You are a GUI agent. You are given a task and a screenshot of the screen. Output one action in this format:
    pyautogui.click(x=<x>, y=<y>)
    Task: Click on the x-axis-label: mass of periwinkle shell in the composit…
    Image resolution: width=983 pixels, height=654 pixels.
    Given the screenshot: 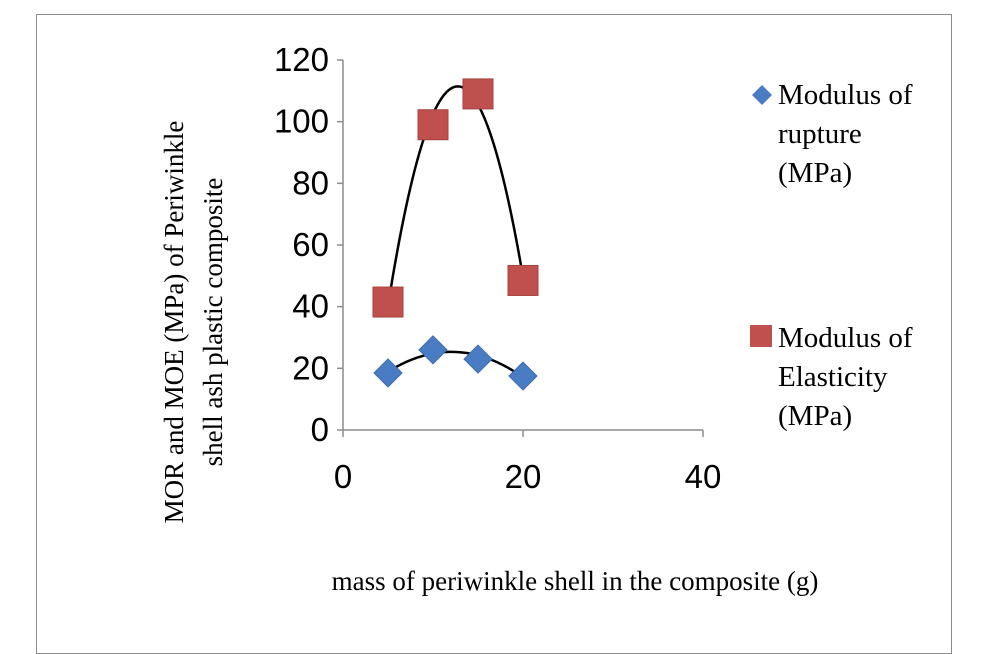 What is the action you would take?
    pyautogui.click(x=575, y=581)
    